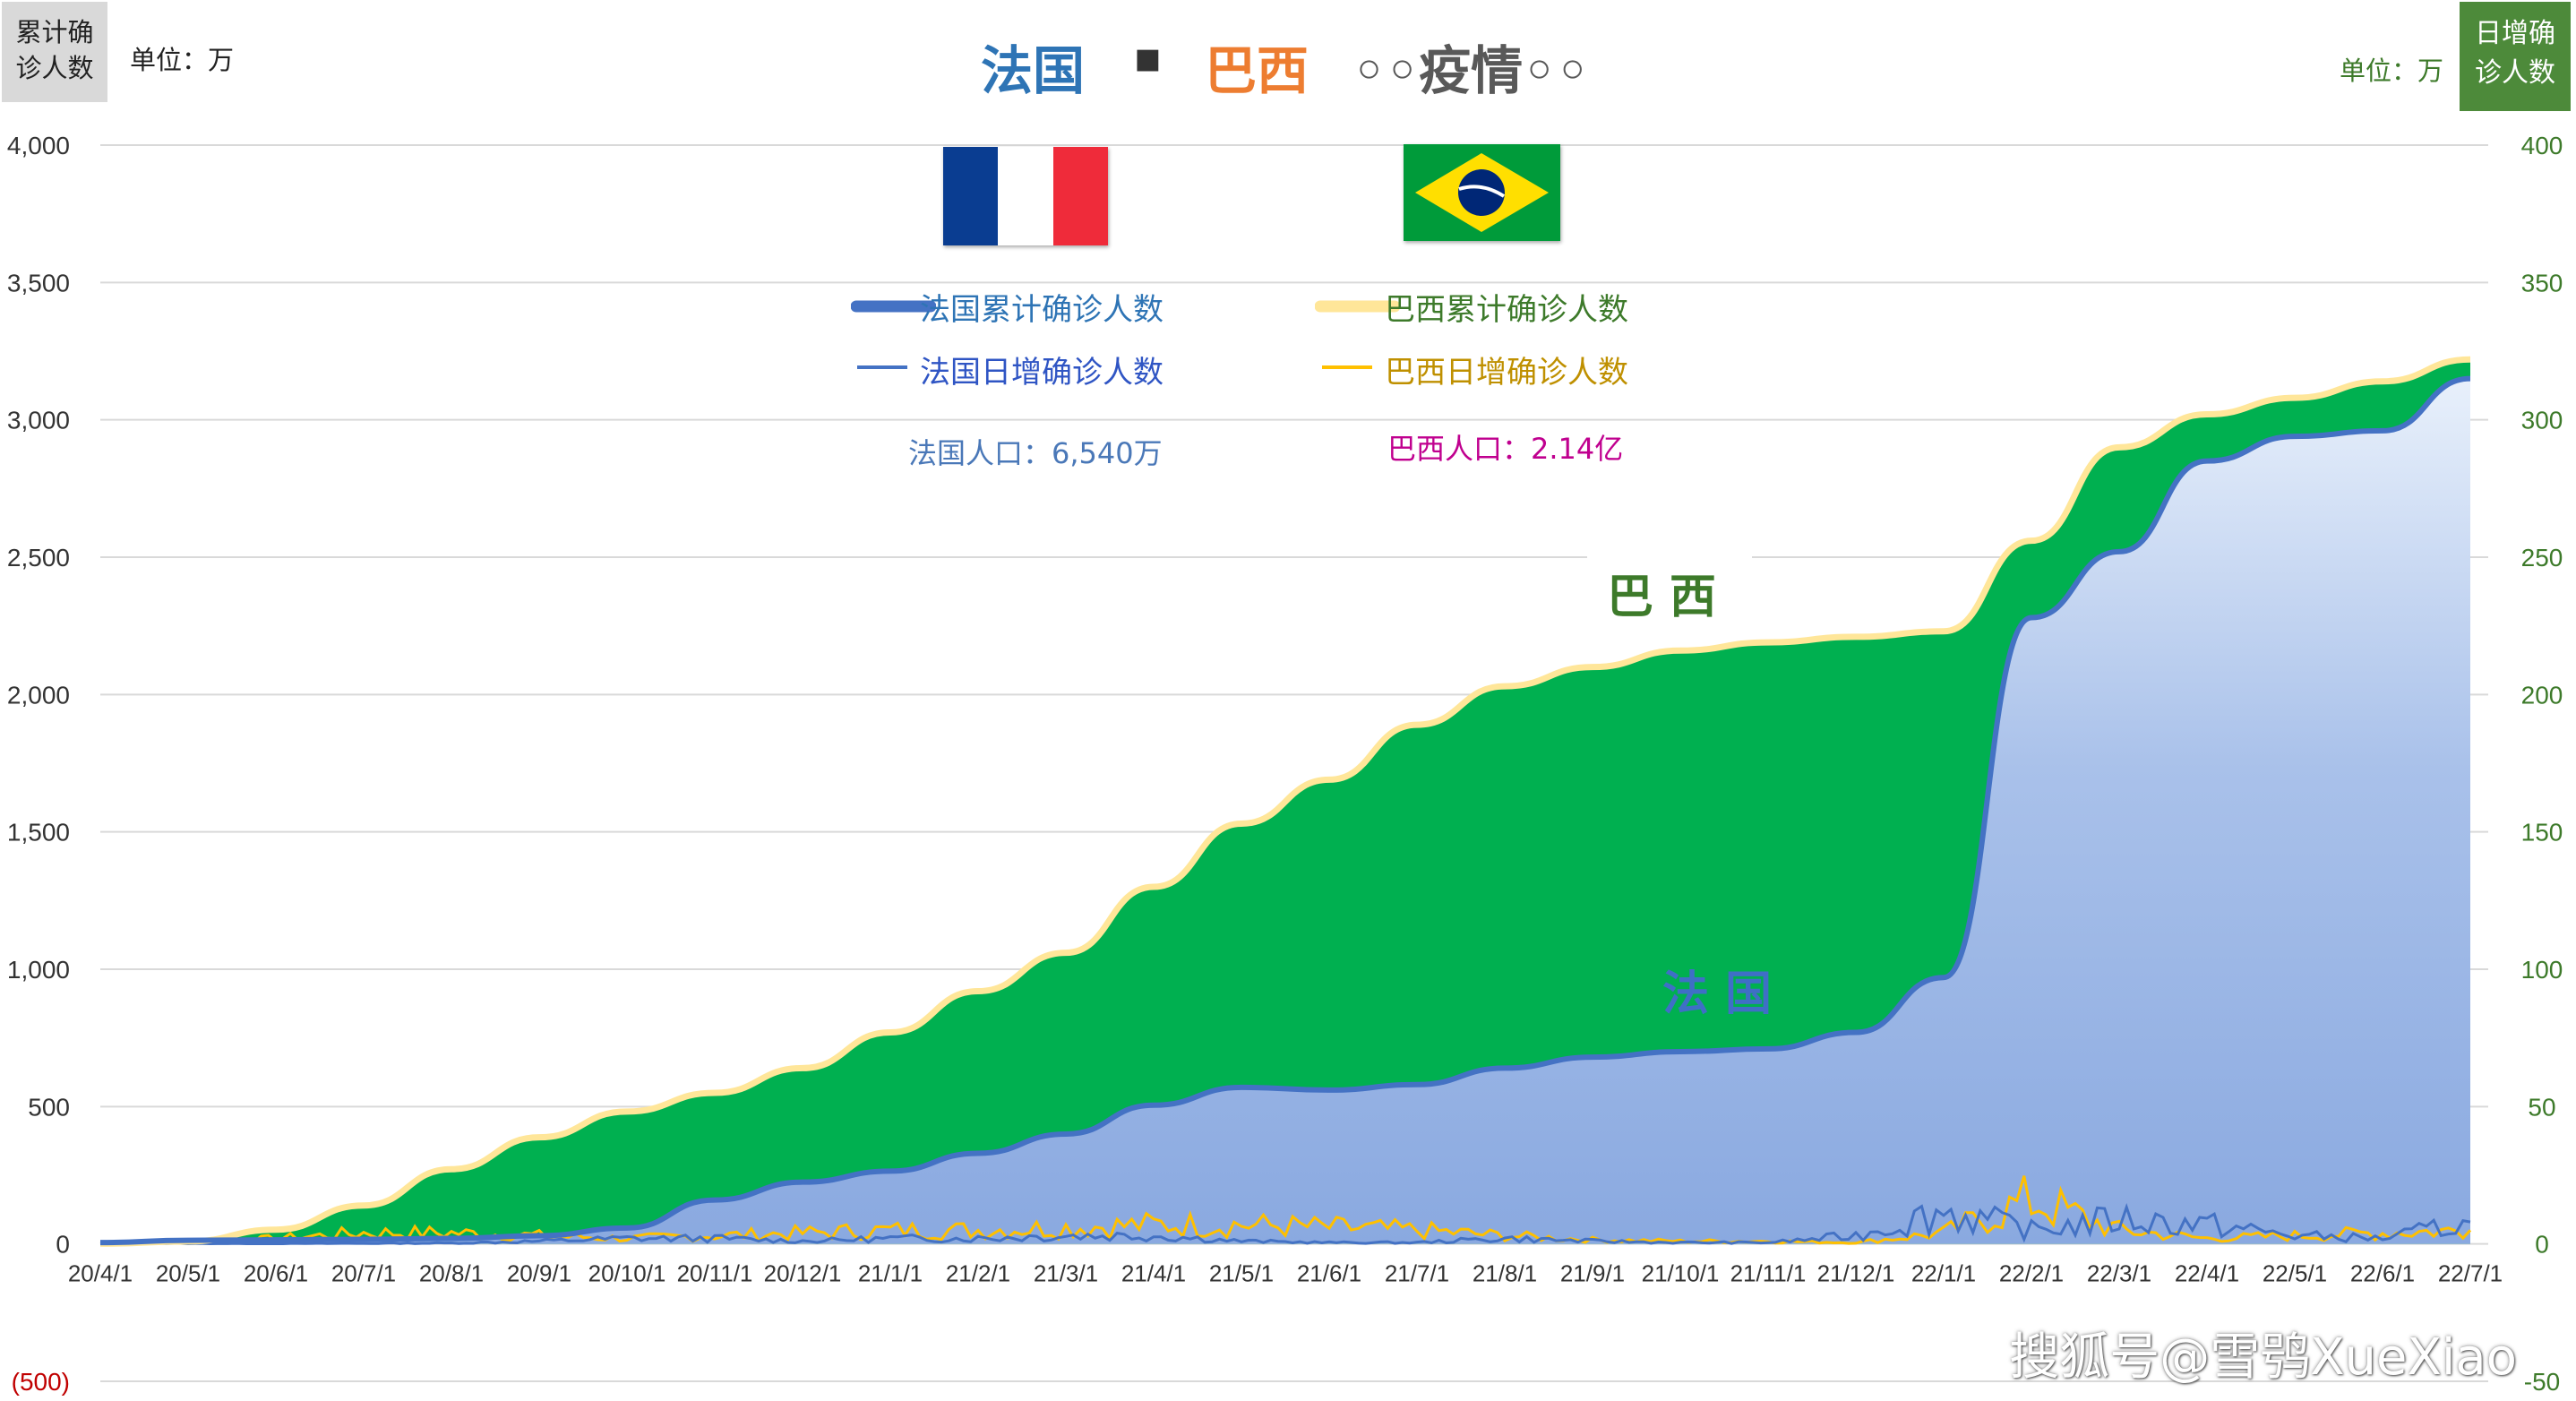 The image size is (2576, 1401). I want to click on legend-brazil-cum: 巴西累计确诊人数, so click(1506, 310).